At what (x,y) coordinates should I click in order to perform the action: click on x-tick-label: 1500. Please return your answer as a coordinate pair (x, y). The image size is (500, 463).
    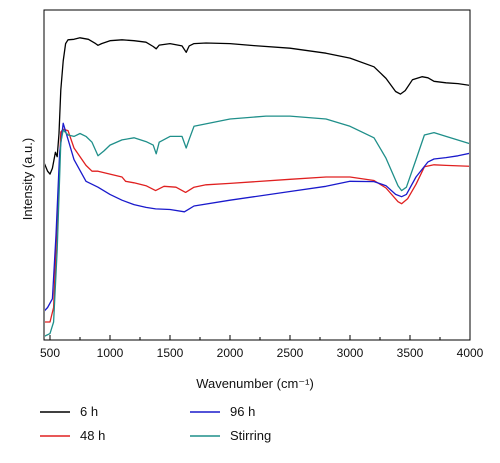
    Looking at the image, I should click on (170, 353).